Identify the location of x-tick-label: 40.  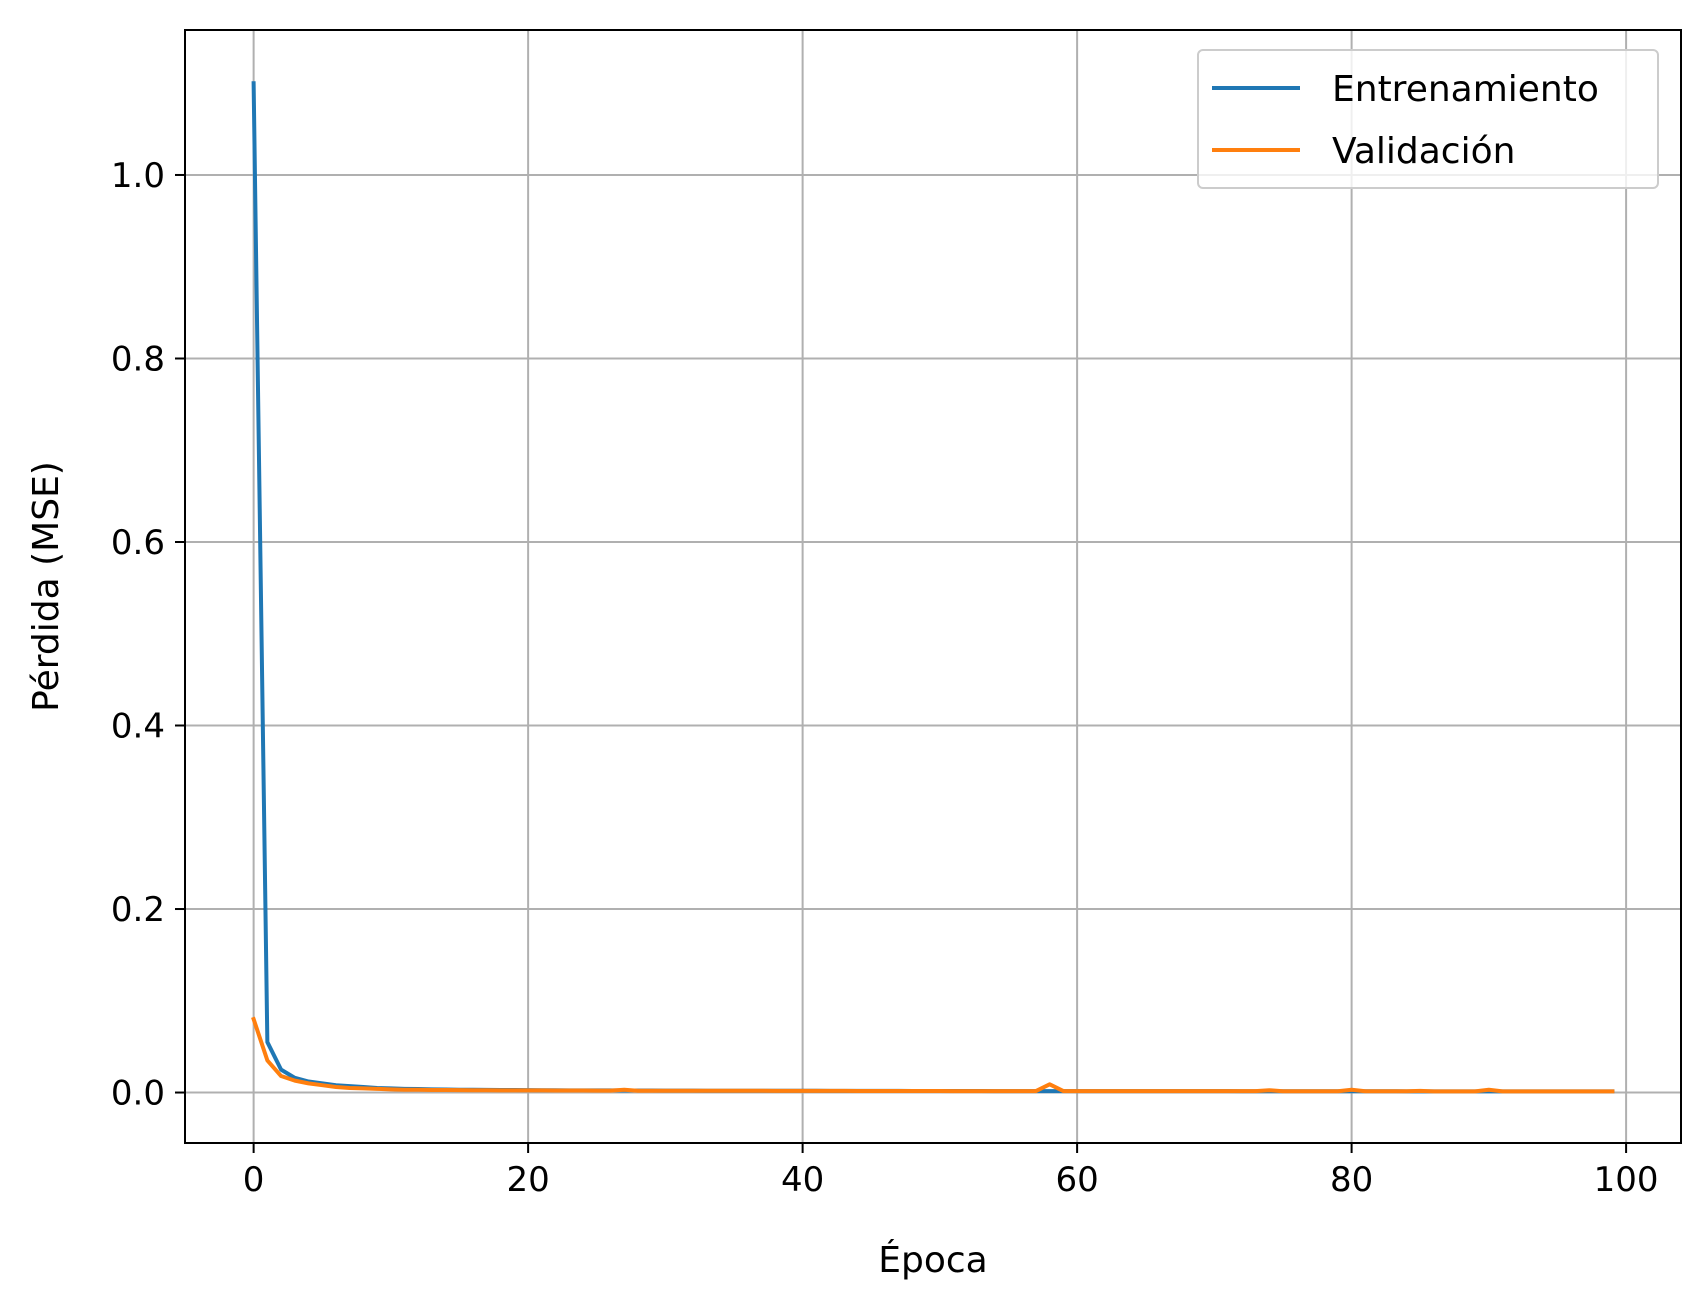
(802, 1180).